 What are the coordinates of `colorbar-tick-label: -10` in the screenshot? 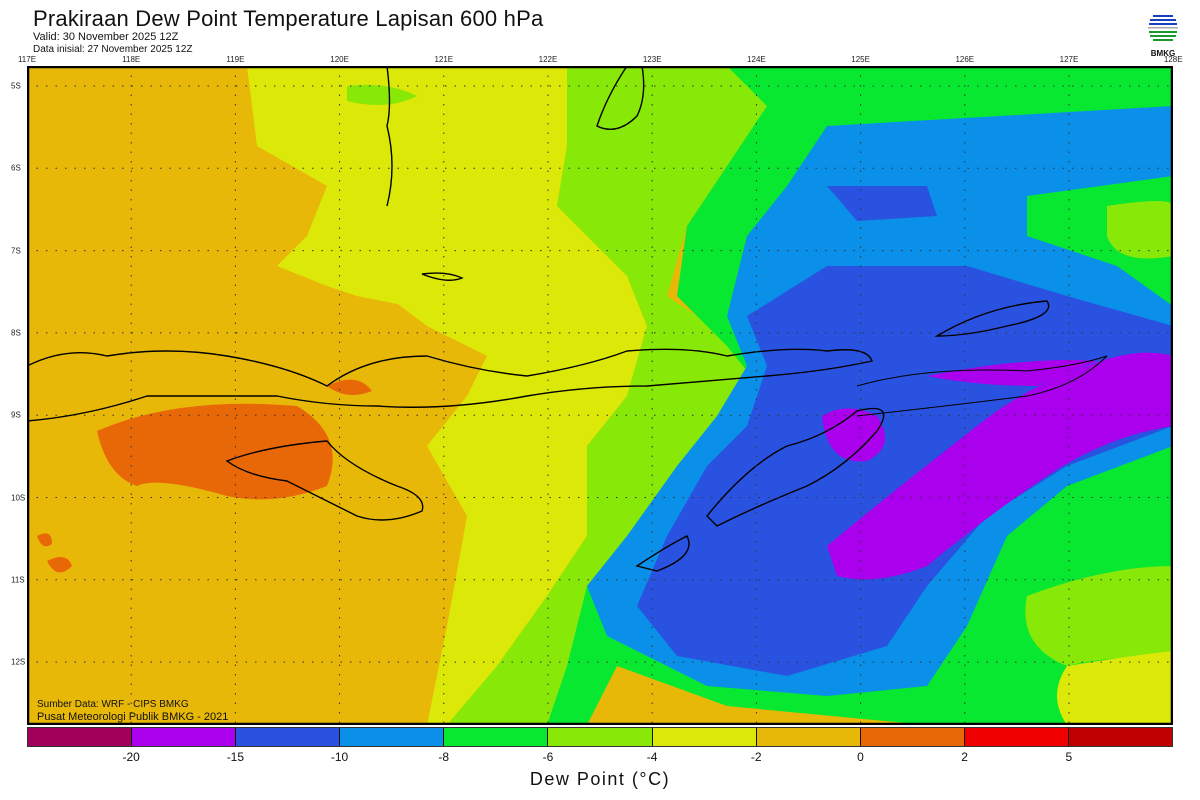 It's located at (339, 757).